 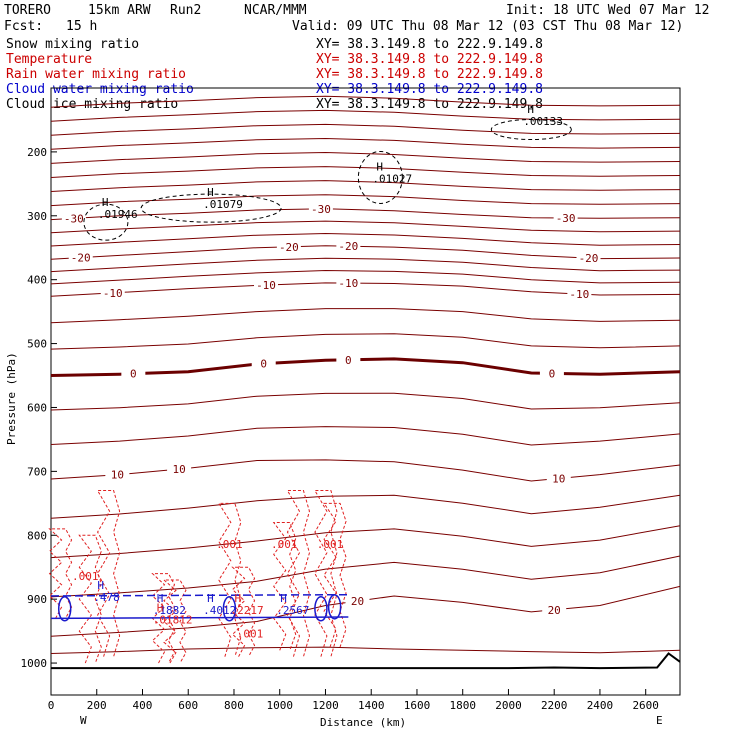 What do you see at coordinates (462, 705) in the screenshot?
I see `x-tick-label: 1800` at bounding box center [462, 705].